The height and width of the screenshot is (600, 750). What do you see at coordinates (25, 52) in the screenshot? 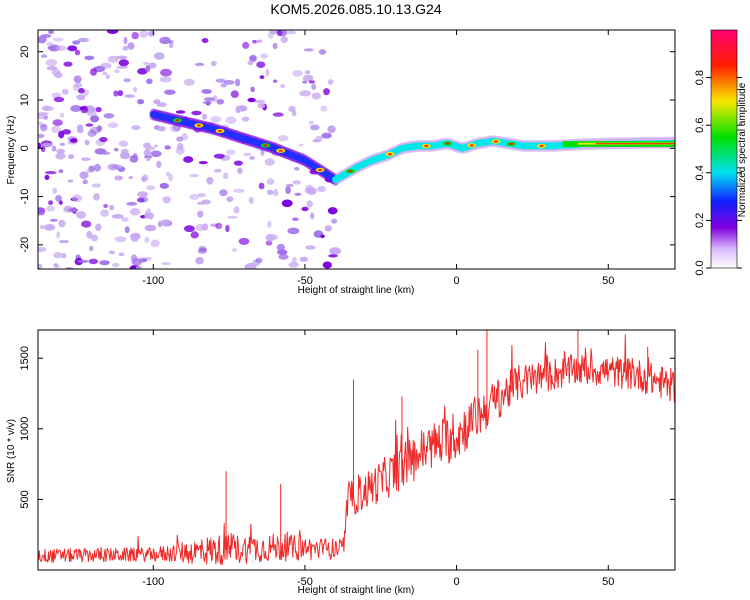
I see `y-tick-label: 20` at bounding box center [25, 52].